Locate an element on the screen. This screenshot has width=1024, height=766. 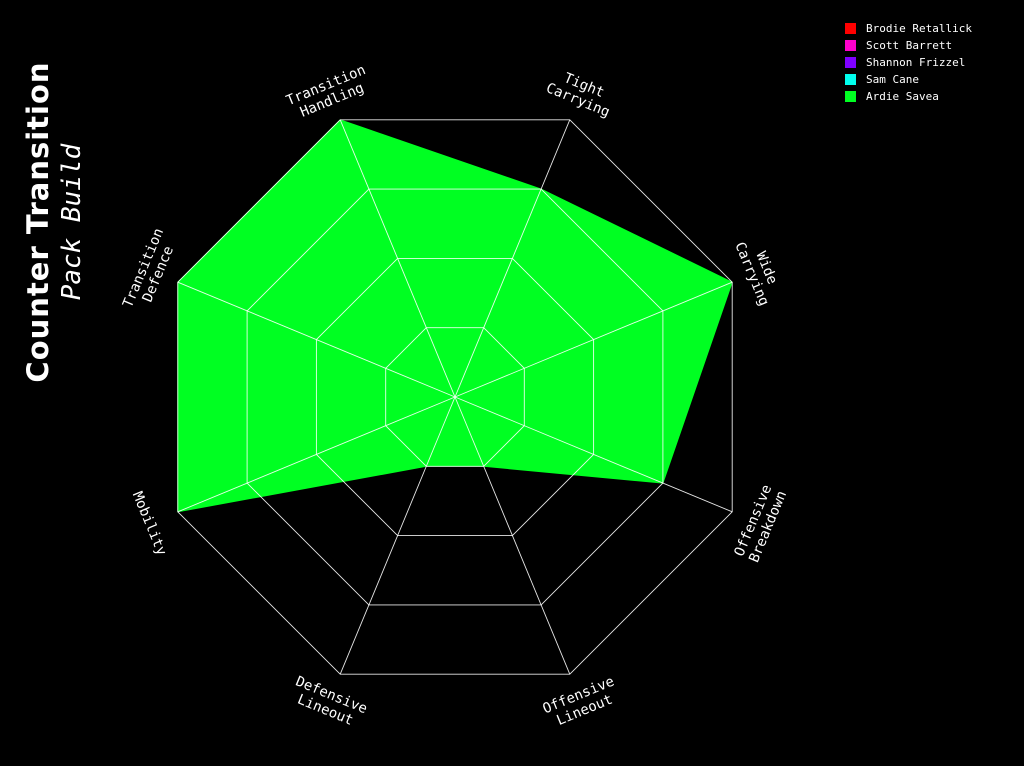
legend-label: Scott Barrett is located at coordinates (909, 45).